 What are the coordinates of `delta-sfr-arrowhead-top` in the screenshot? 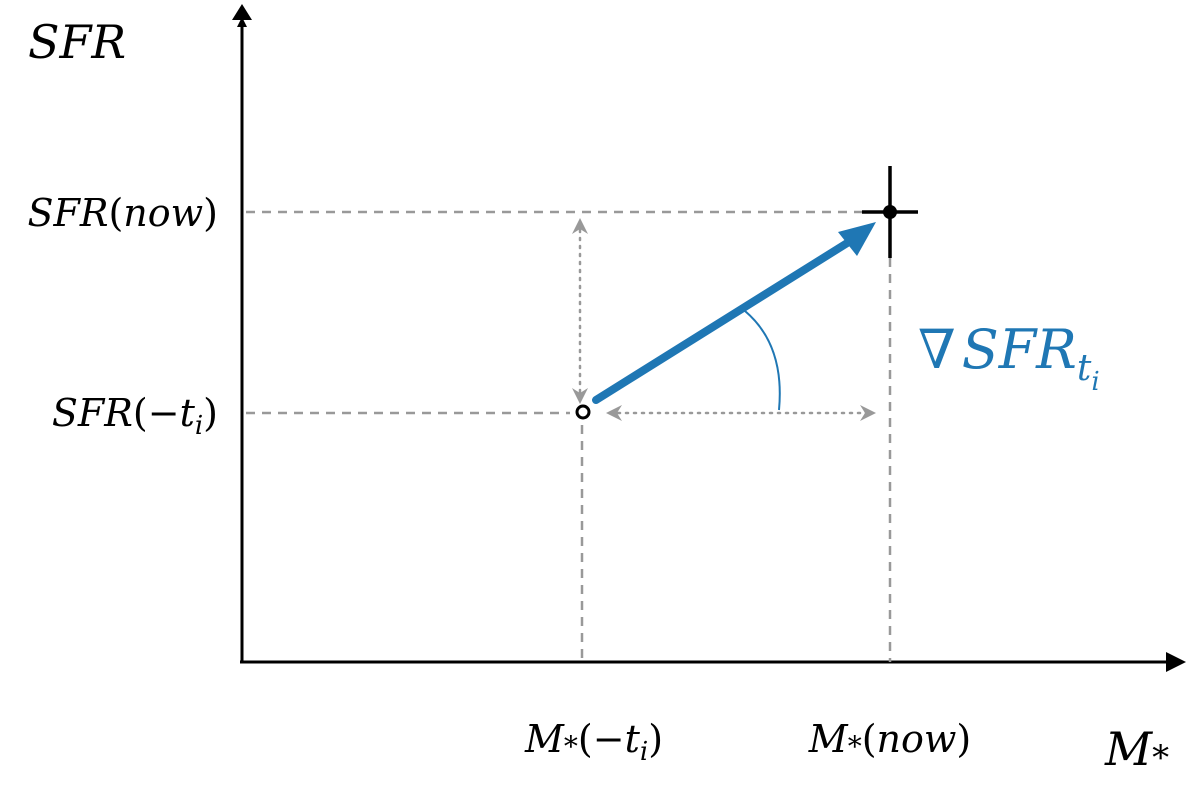 It's located at (580, 226).